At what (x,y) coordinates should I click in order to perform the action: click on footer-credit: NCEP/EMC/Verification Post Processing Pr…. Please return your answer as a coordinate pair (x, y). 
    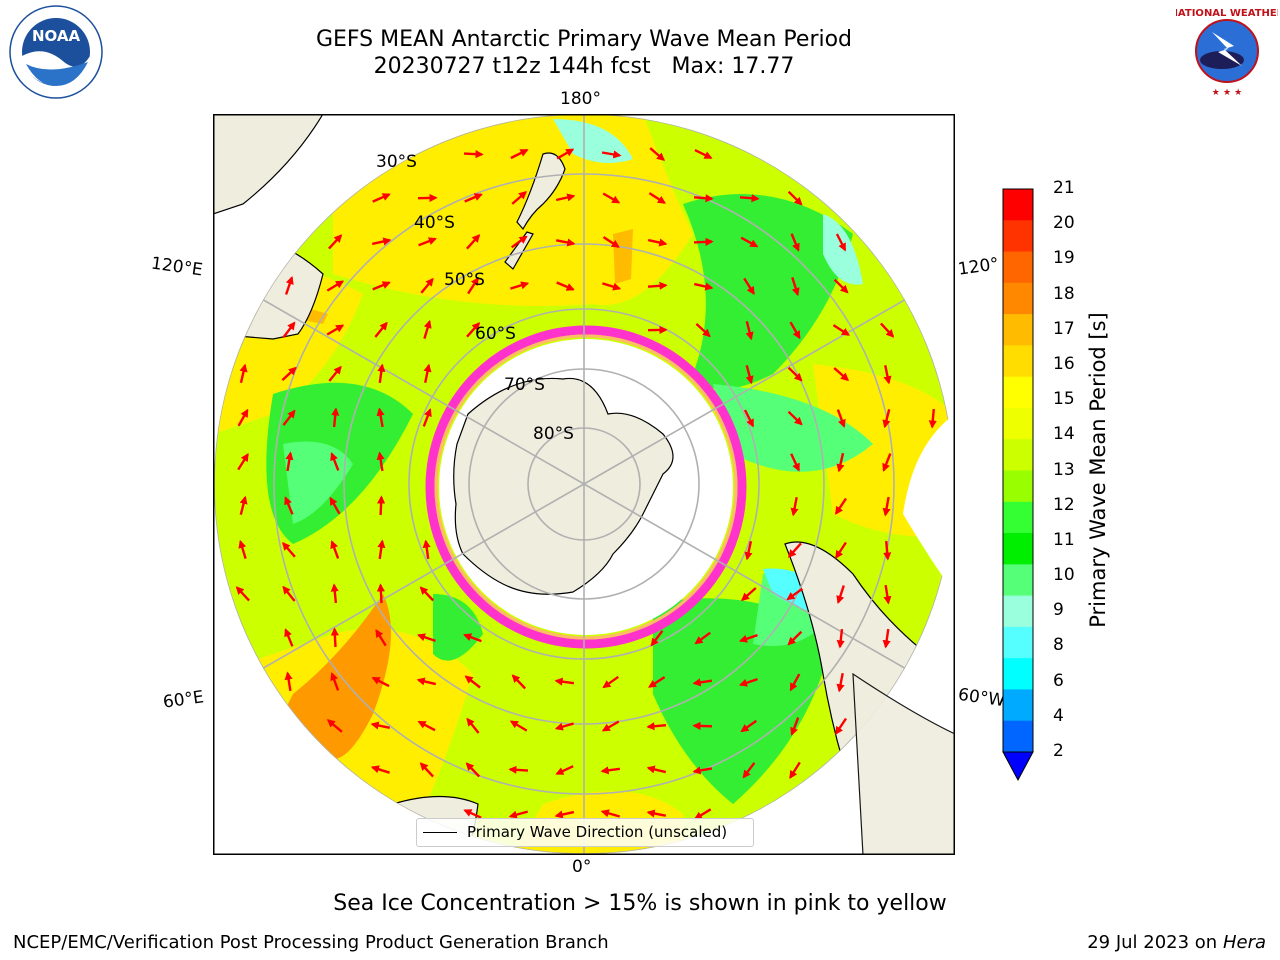
    Looking at the image, I should click on (311, 942).